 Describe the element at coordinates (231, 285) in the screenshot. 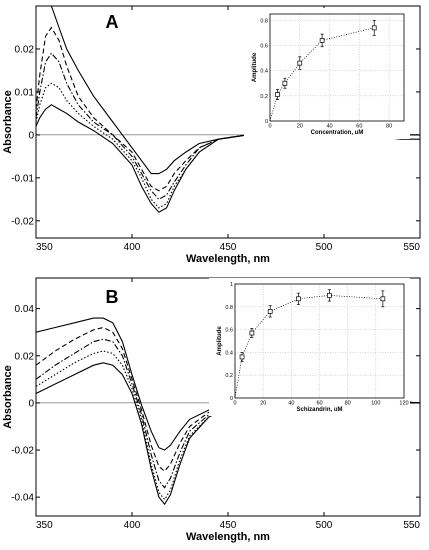

I see `inset-y-tick-label: 1` at that location.